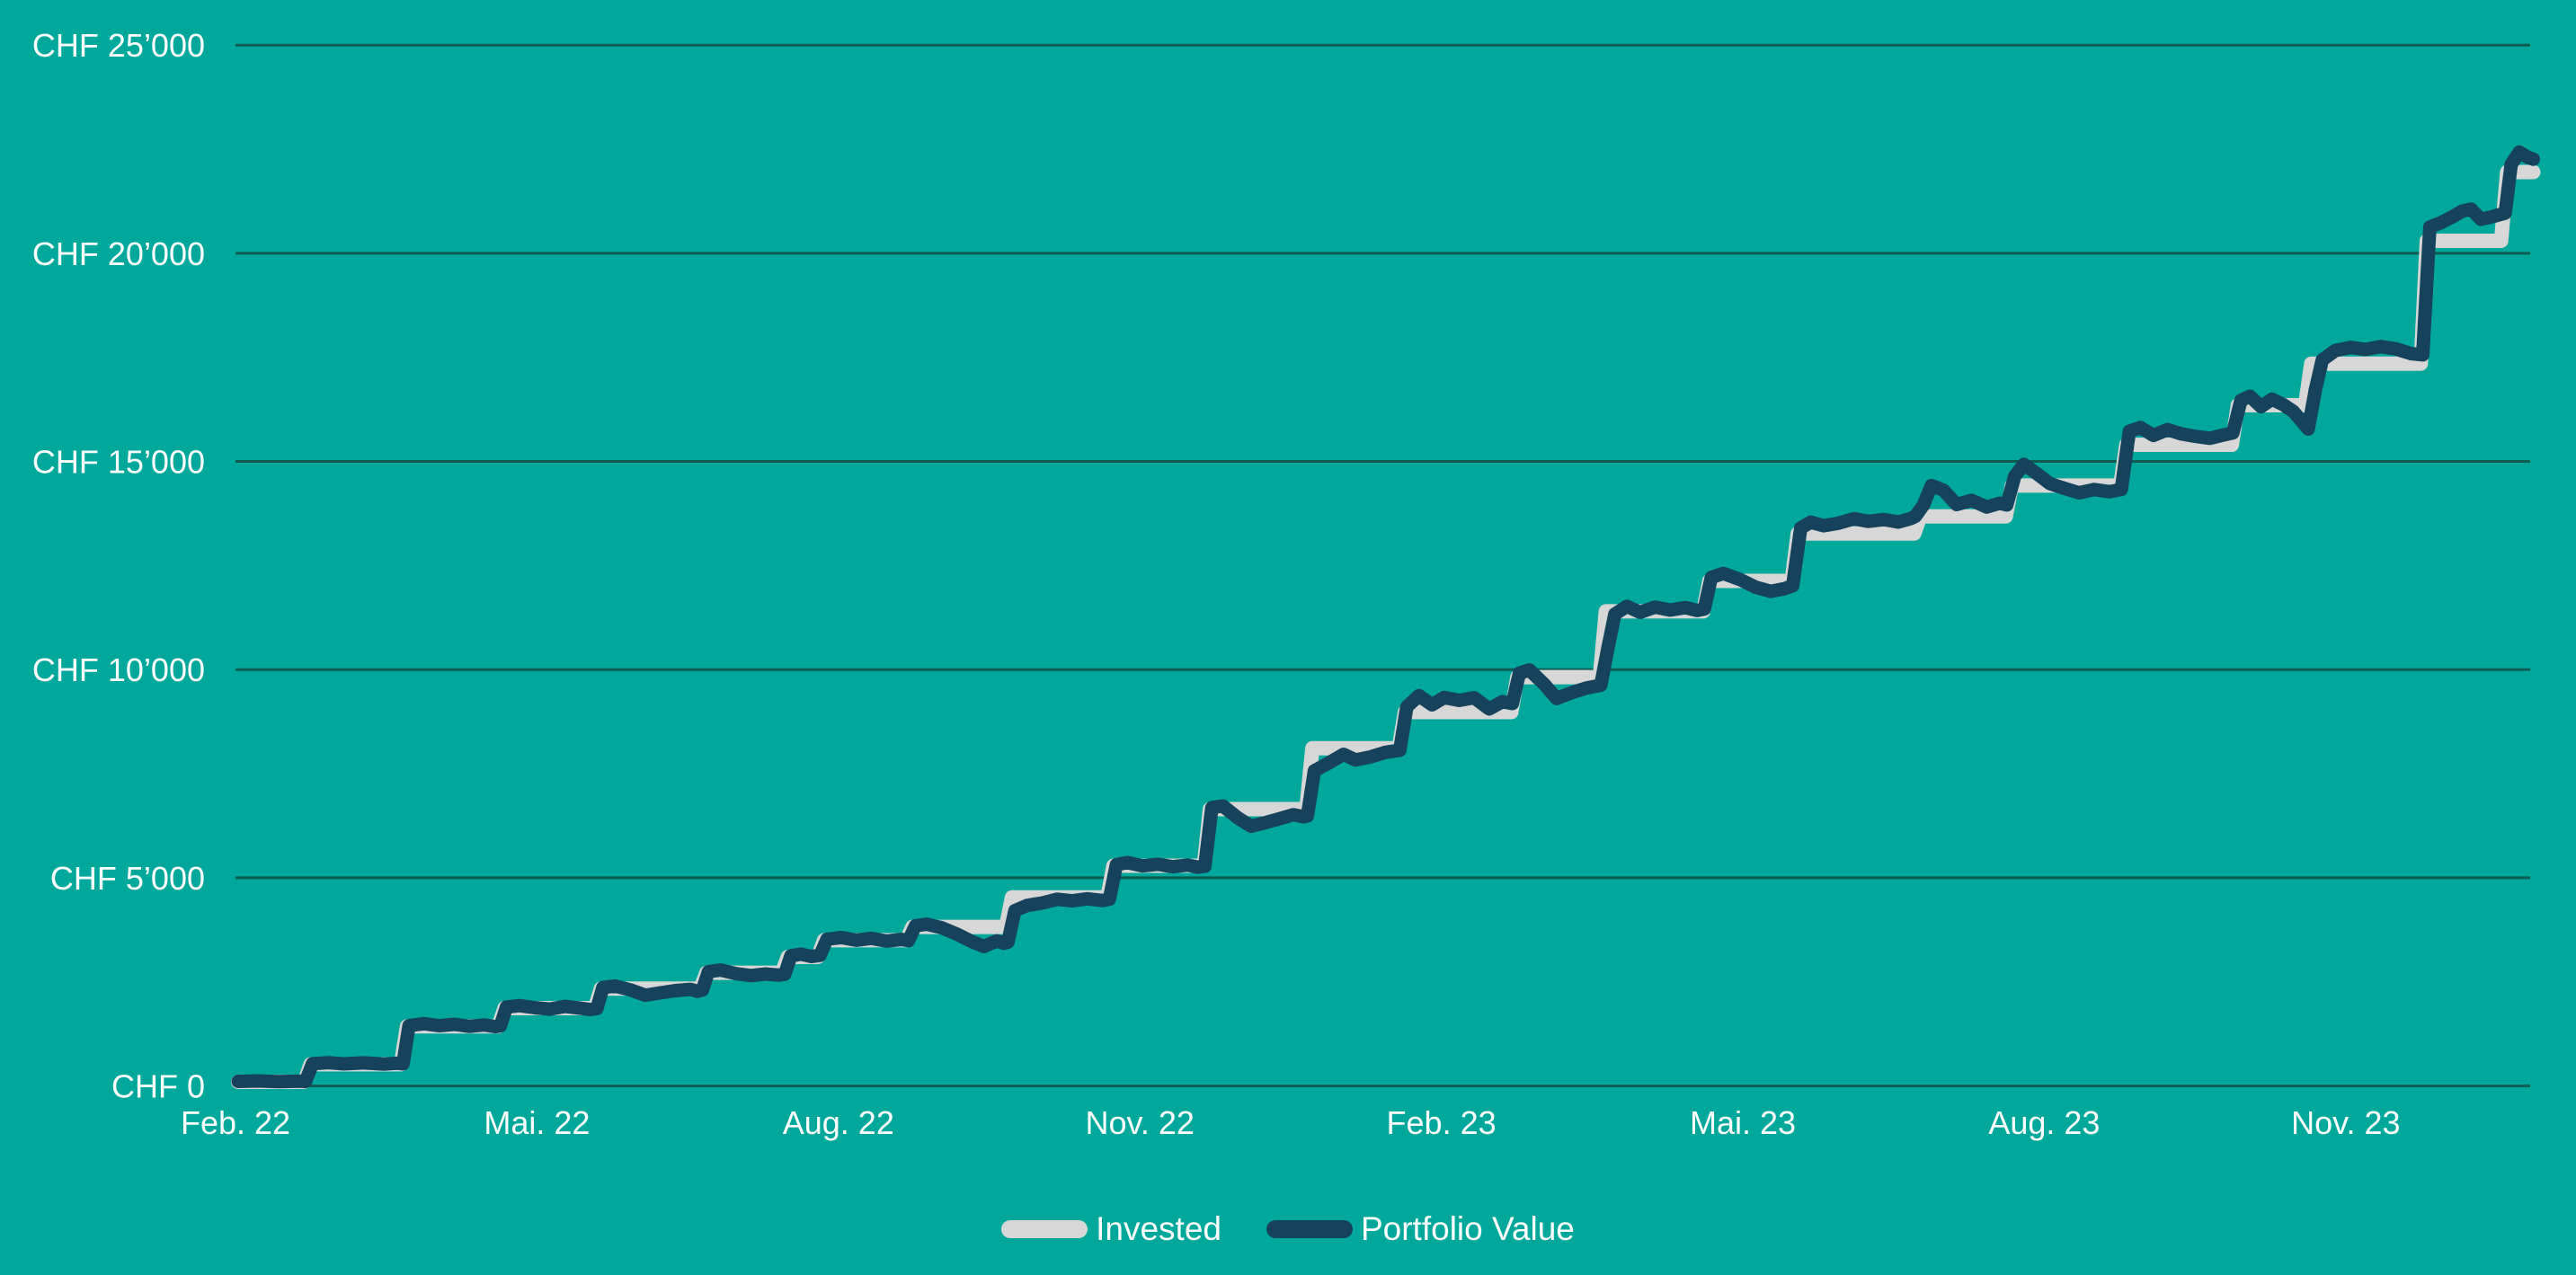 The image size is (2576, 1275). Describe the element at coordinates (118, 462) in the screenshot. I see `y-axis-tick-label: CHF 15’000` at that location.